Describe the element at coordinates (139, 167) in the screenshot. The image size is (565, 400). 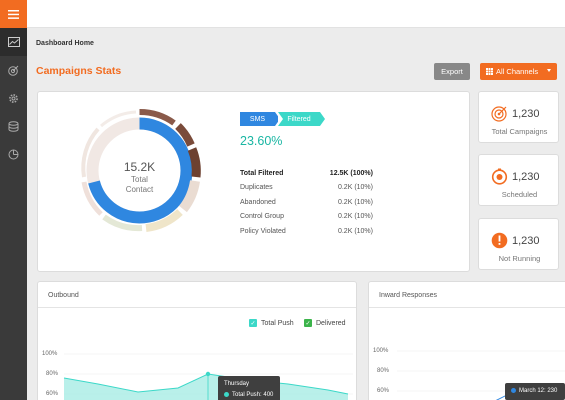
I see `total-contact-value: 15.2K` at that location.